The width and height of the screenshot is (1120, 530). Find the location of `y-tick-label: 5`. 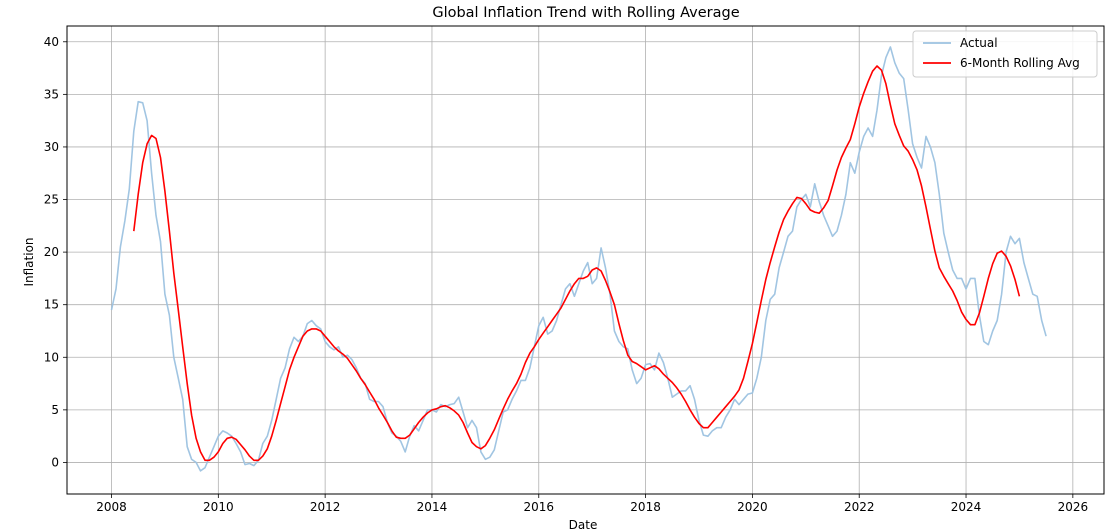

y-tick-label: 5 is located at coordinates (55, 410).